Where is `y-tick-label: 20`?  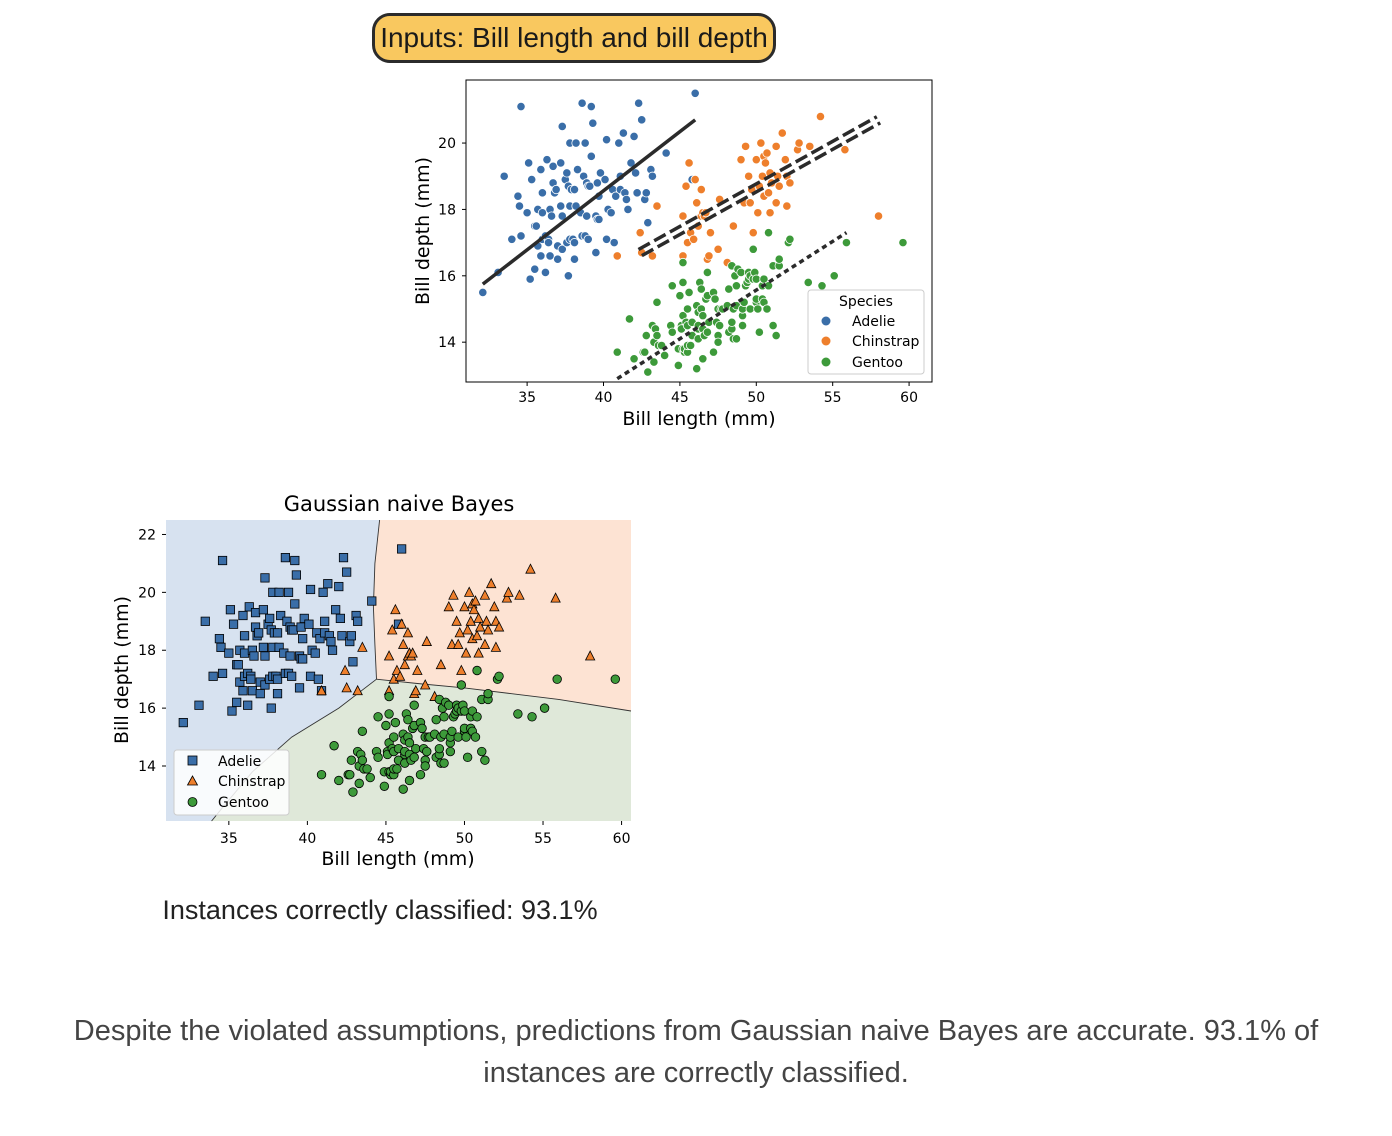
y-tick-label: 20 is located at coordinates (447, 144).